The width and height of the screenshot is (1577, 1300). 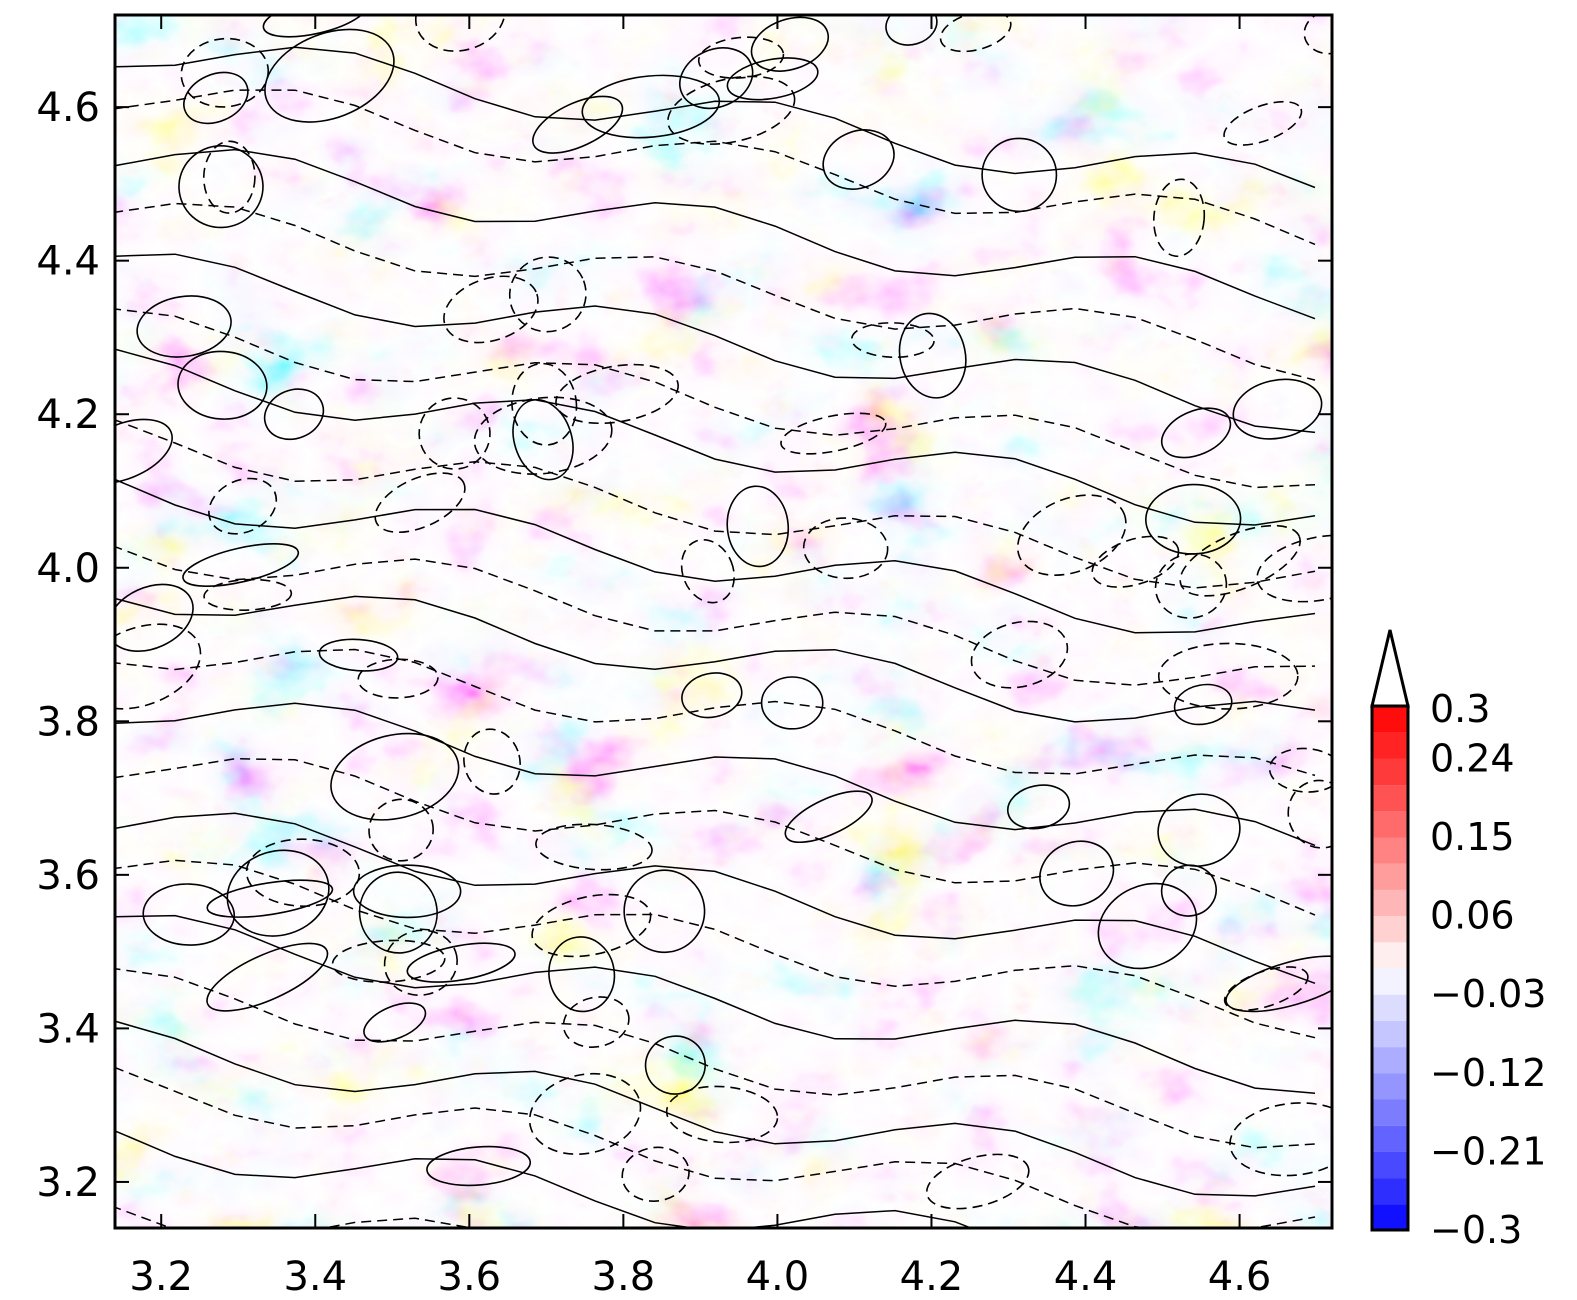 What do you see at coordinates (161, 1277) in the screenshot?
I see `x-tick-label: 3.2` at bounding box center [161, 1277].